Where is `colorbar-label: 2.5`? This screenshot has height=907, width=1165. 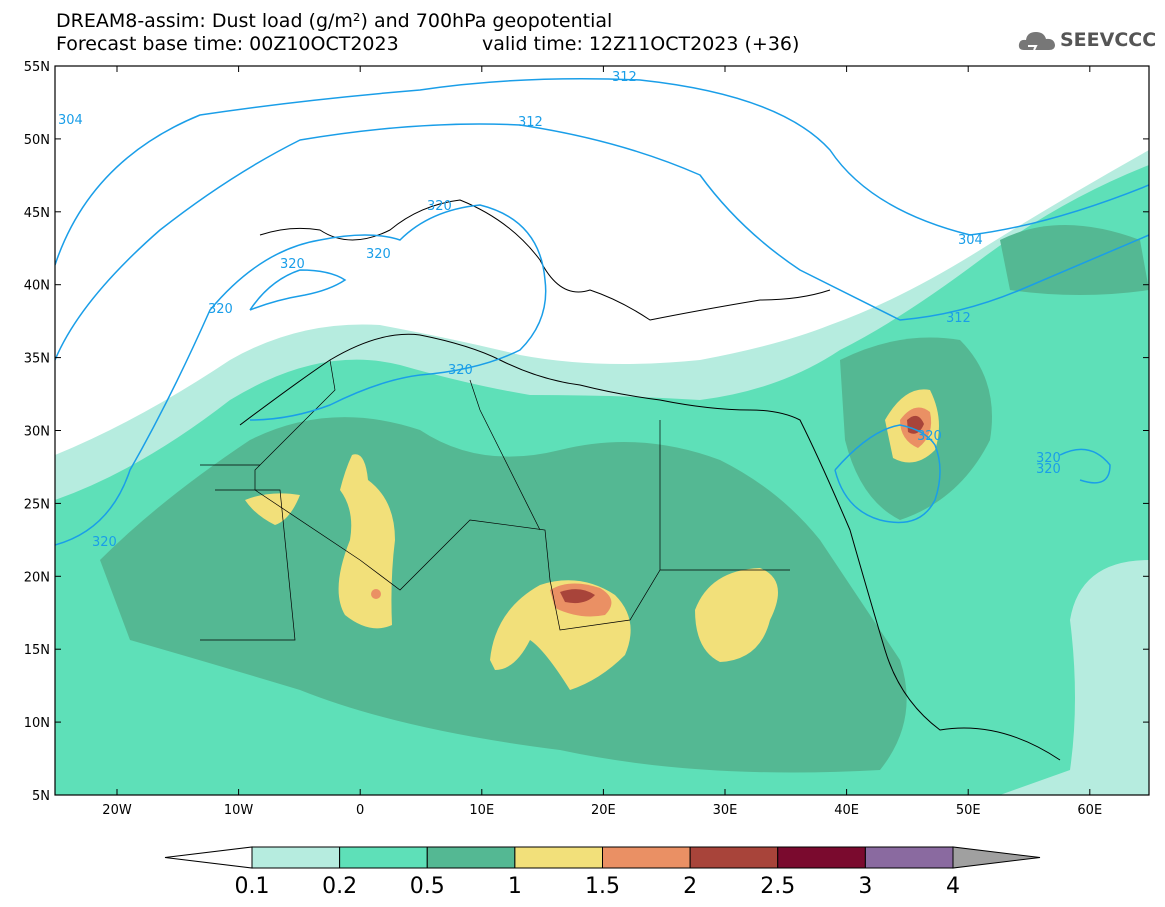 colorbar-label: 2.5 is located at coordinates (777, 886).